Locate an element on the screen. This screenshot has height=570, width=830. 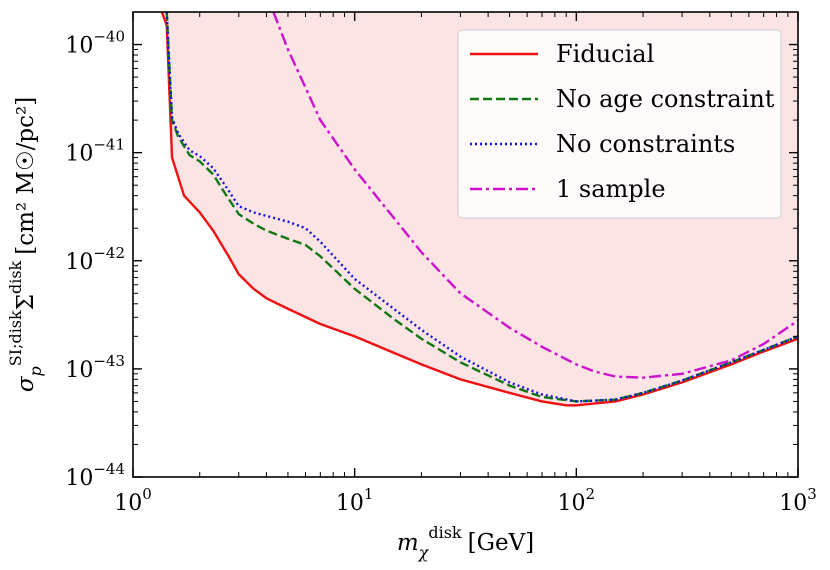
legend-label: No age constraint is located at coordinates (665, 99).